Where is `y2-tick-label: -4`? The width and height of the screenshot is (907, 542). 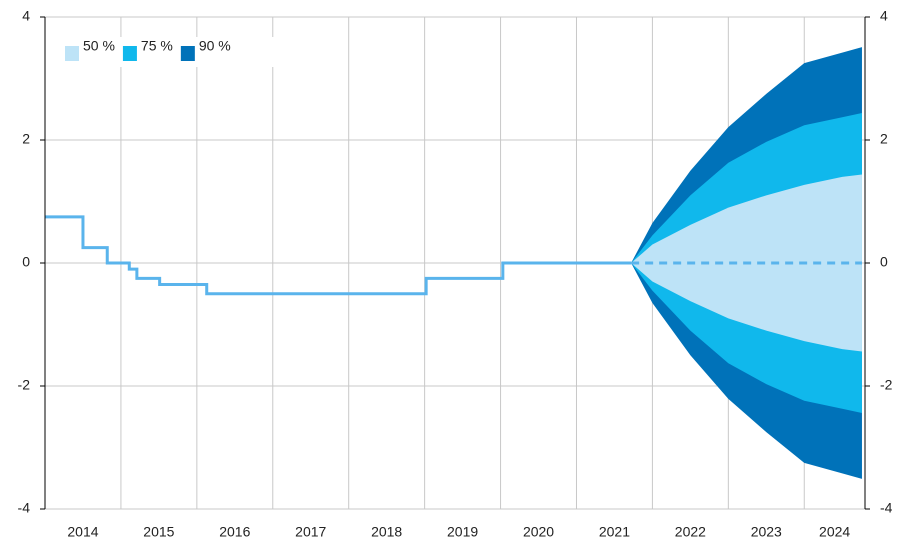
y2-tick-label: -4 is located at coordinates (886, 508).